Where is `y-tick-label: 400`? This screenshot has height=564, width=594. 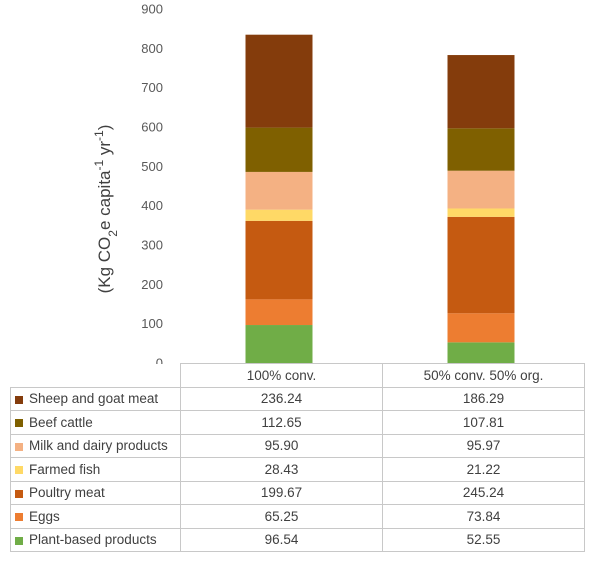
y-tick-label: 400 is located at coordinates (152, 205).